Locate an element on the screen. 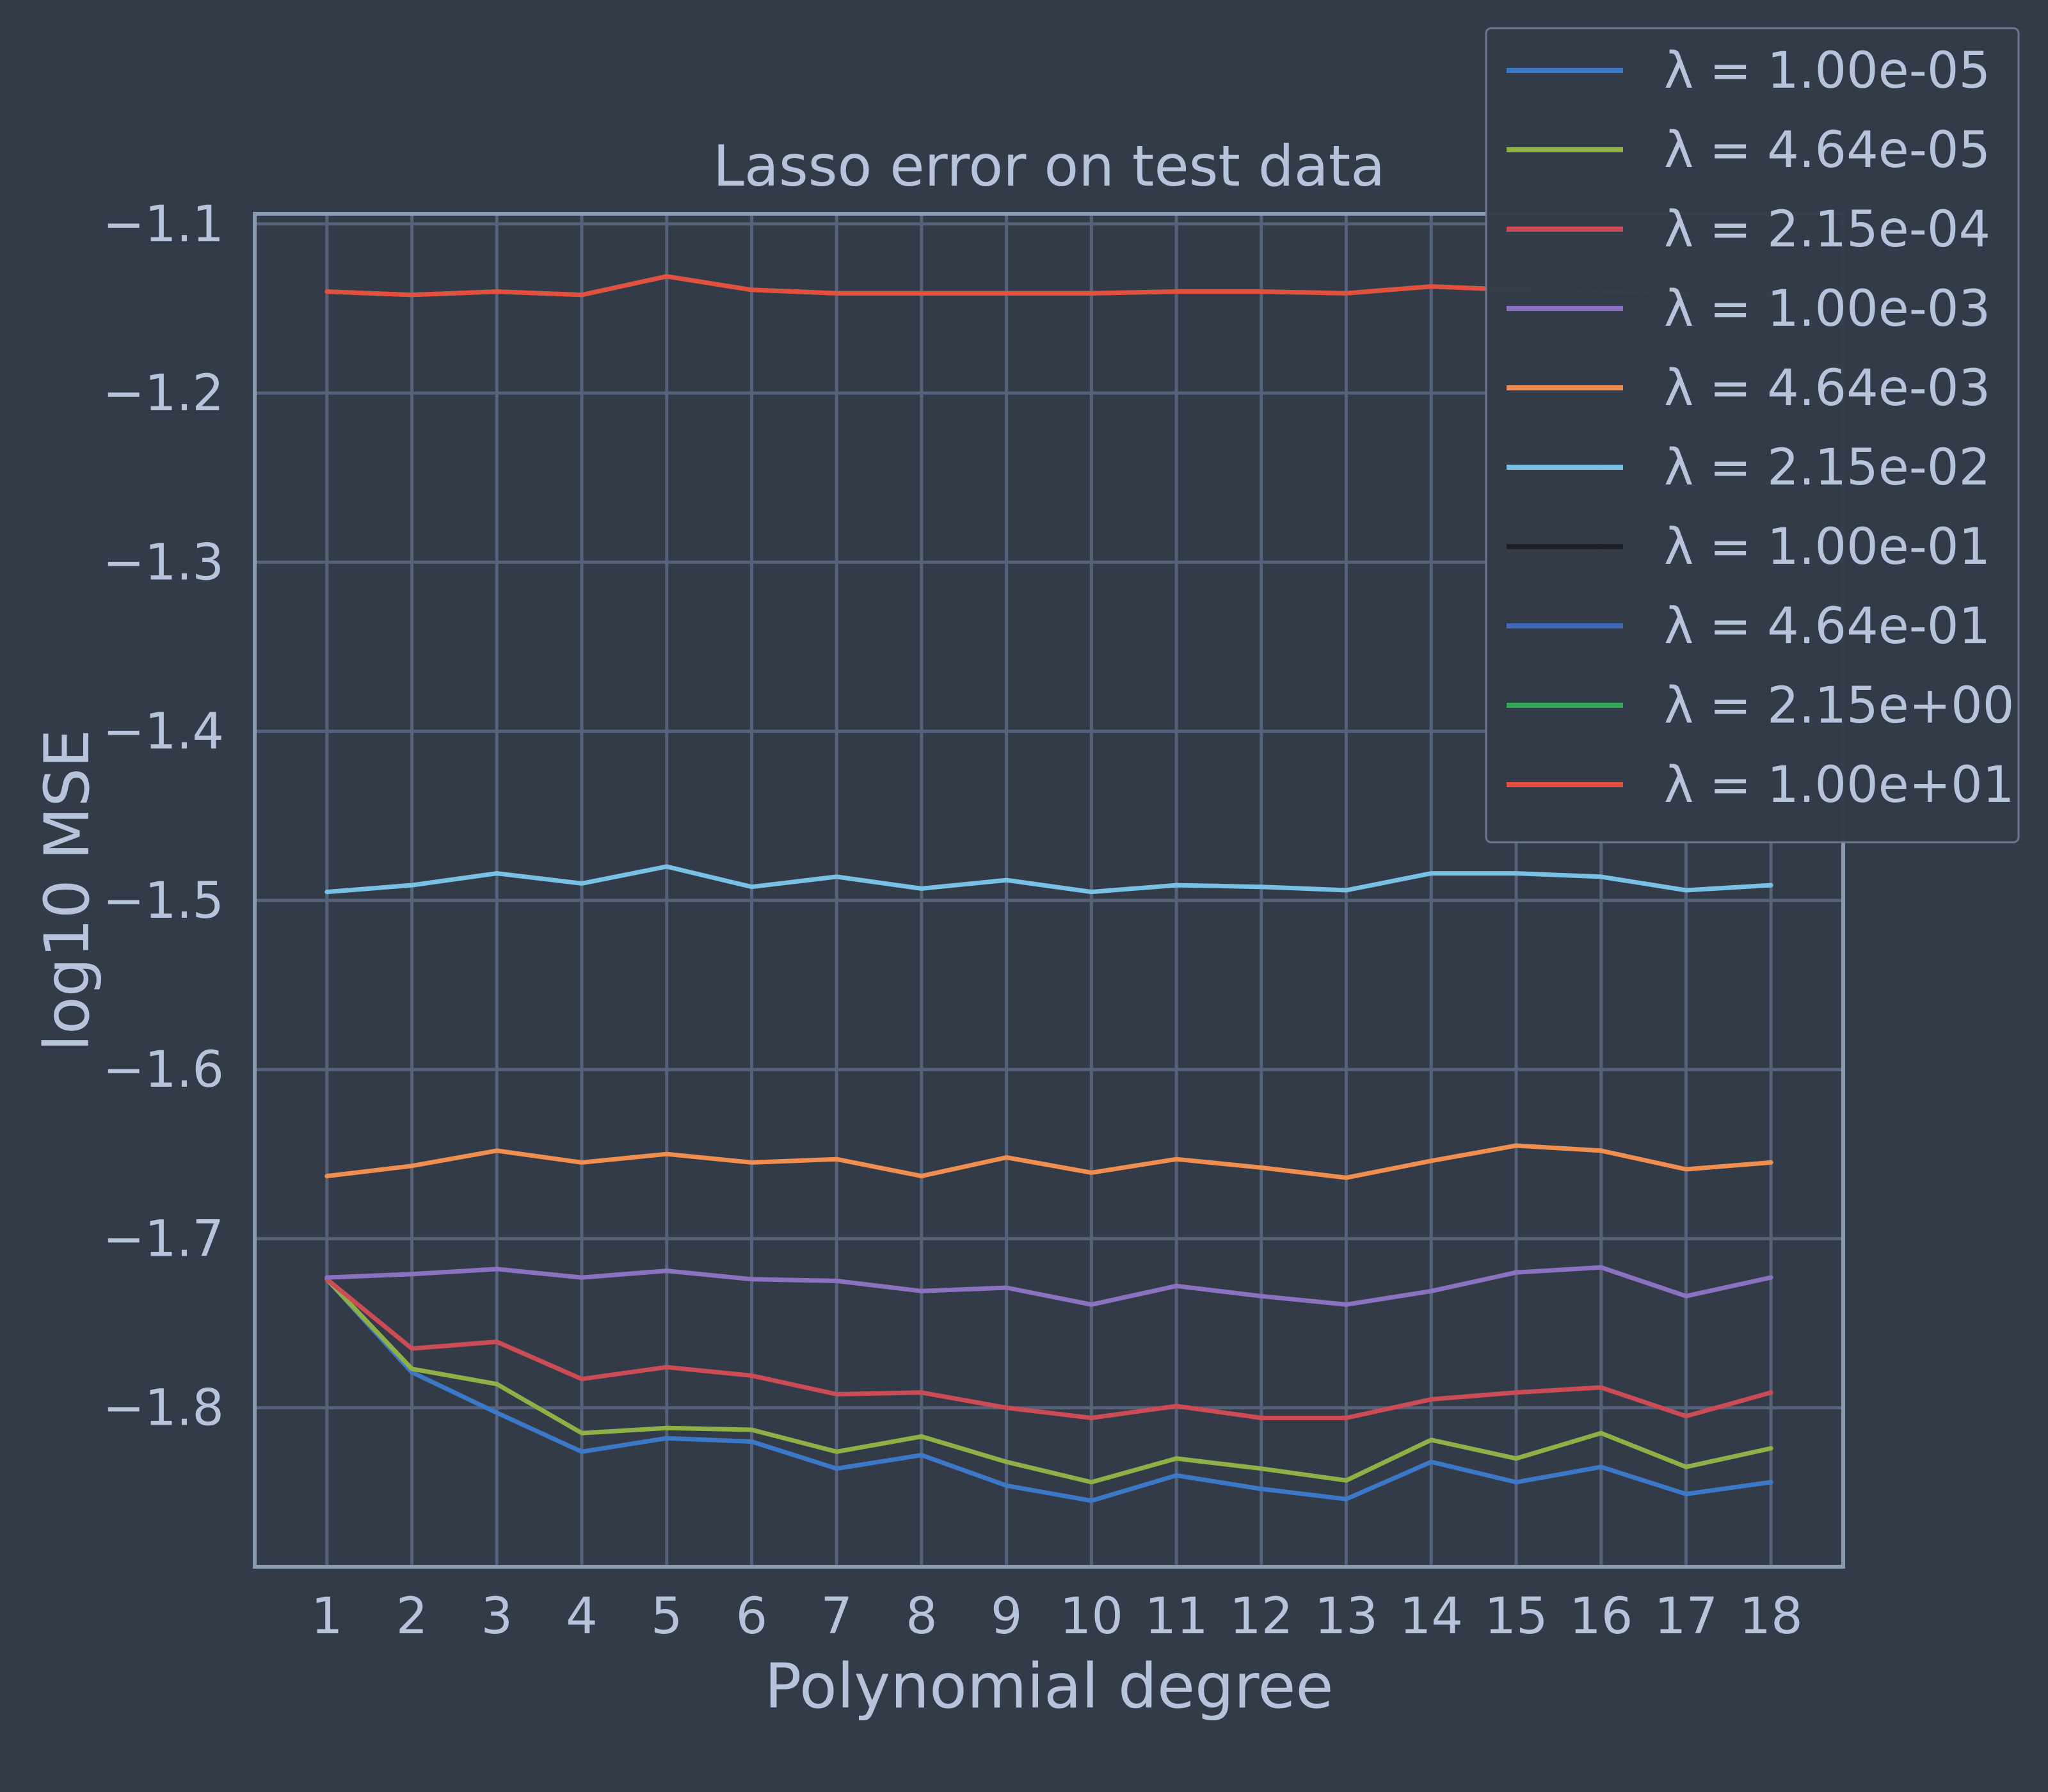  x-tick-label: 1 is located at coordinates (327, 1616).